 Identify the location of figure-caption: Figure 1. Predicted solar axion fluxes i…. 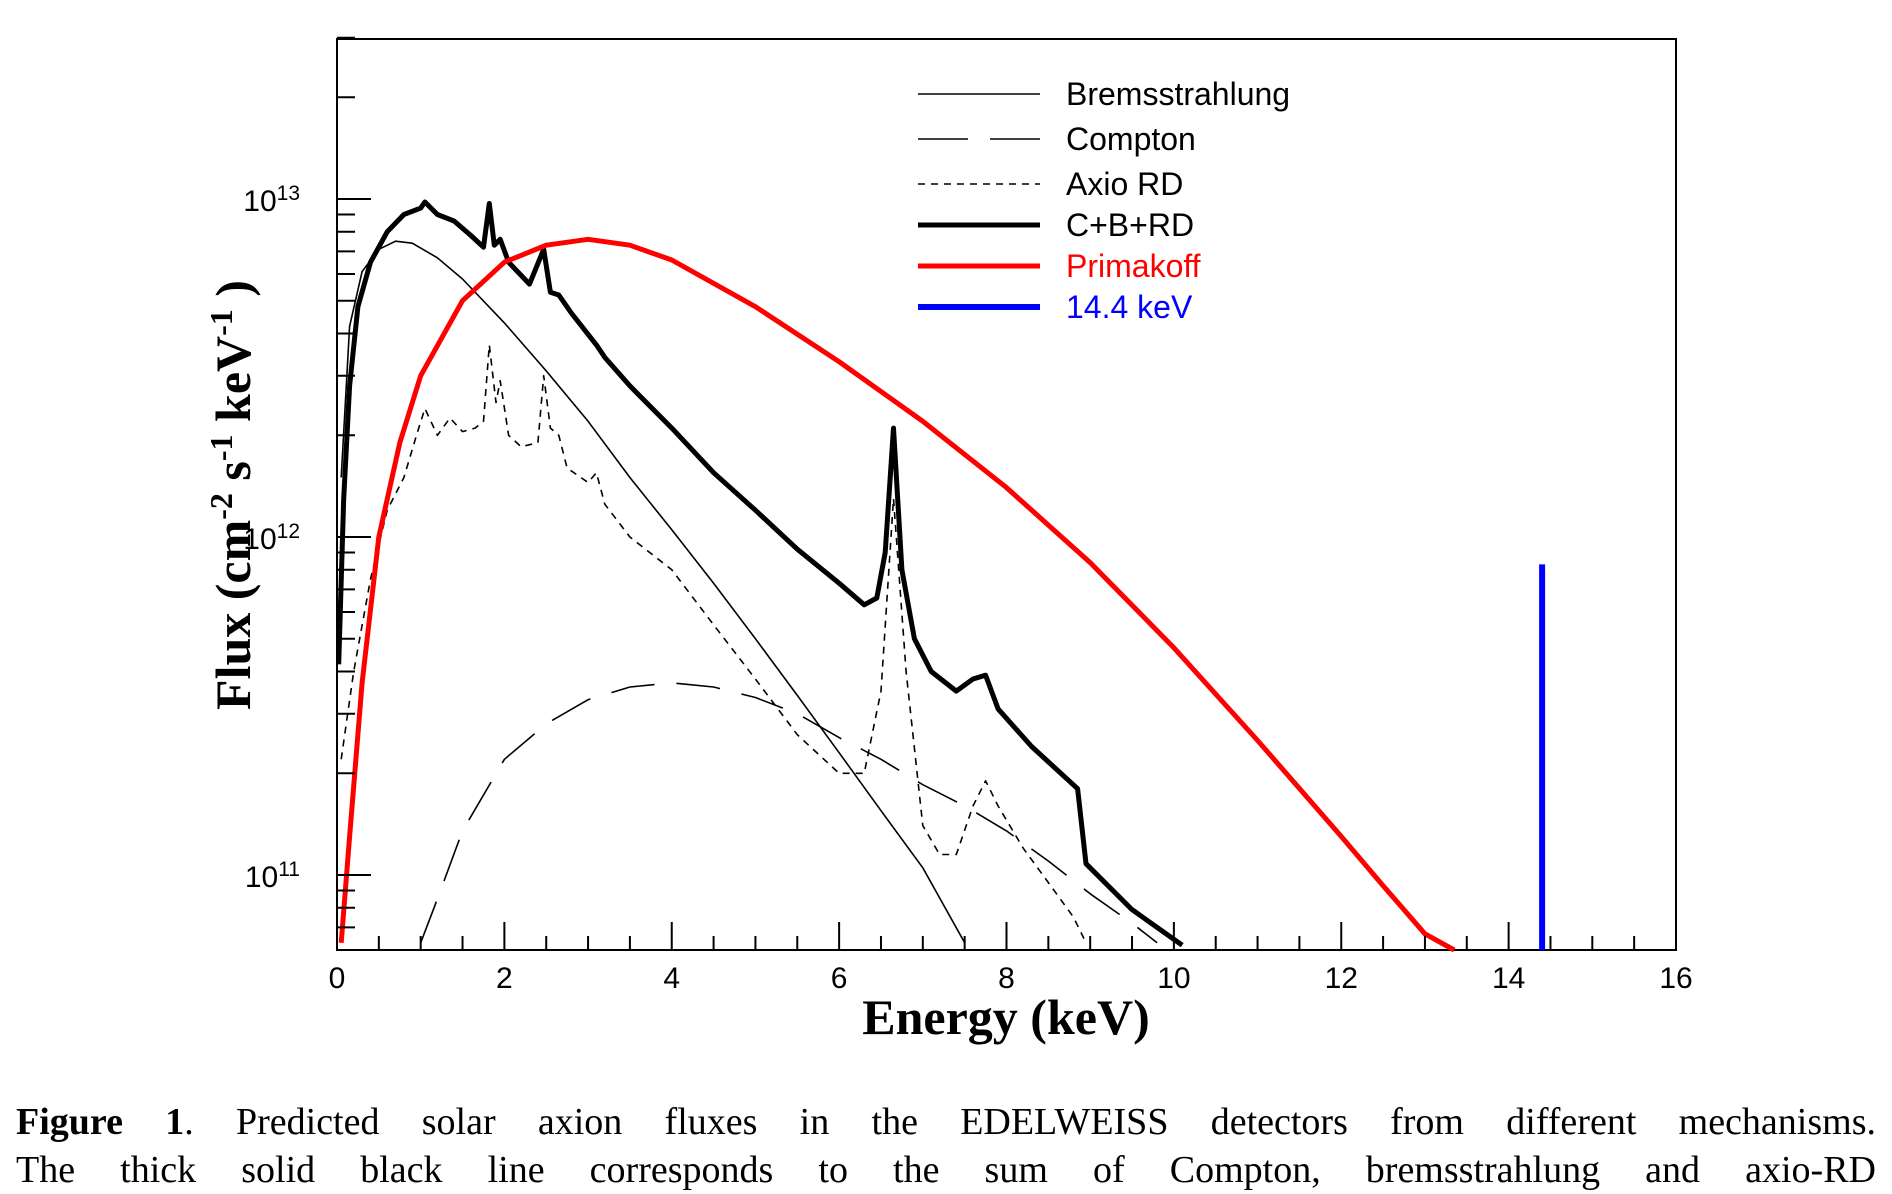
(946, 1146).